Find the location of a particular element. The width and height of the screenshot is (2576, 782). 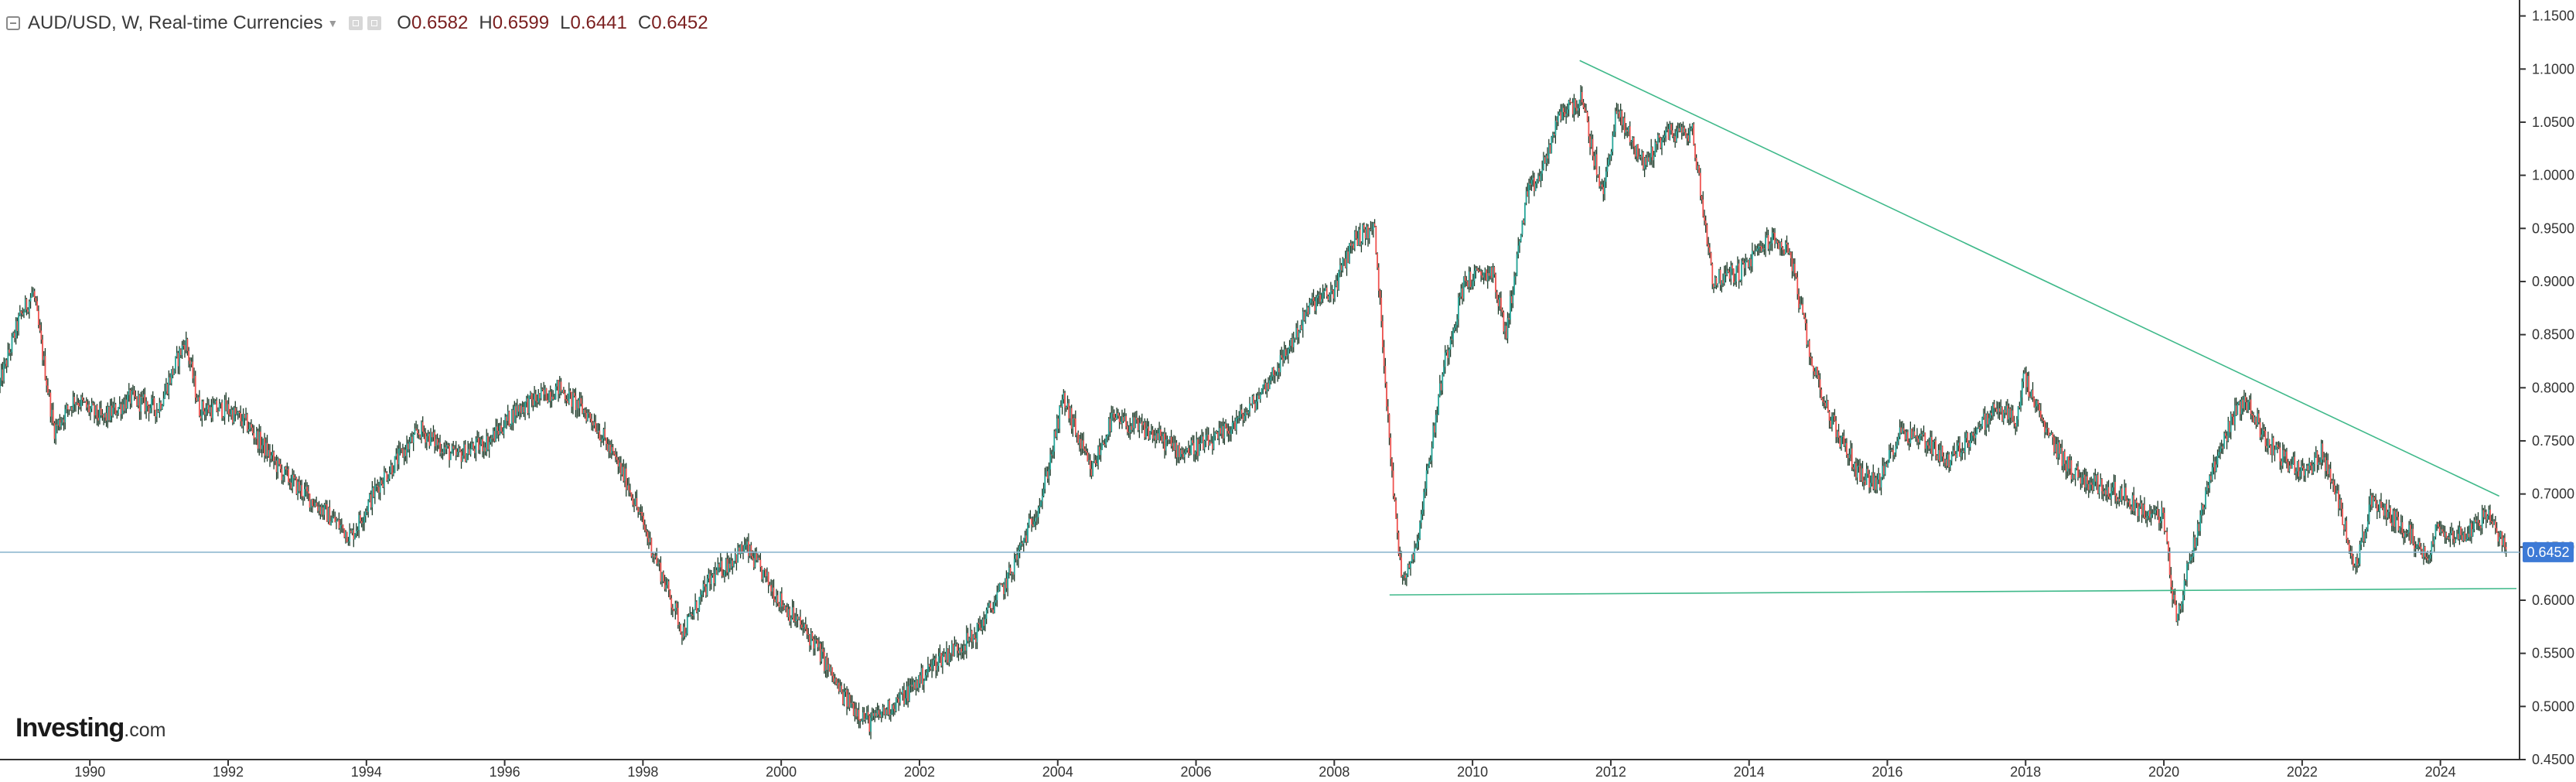

settings-icon is located at coordinates (356, 23).